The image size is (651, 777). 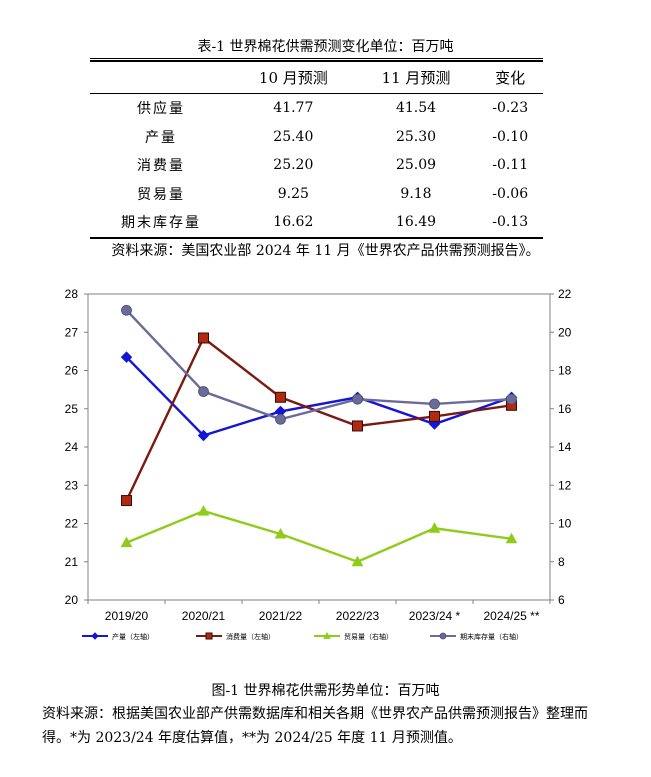 I want to click on cell-change: -0.11, so click(x=510, y=165).